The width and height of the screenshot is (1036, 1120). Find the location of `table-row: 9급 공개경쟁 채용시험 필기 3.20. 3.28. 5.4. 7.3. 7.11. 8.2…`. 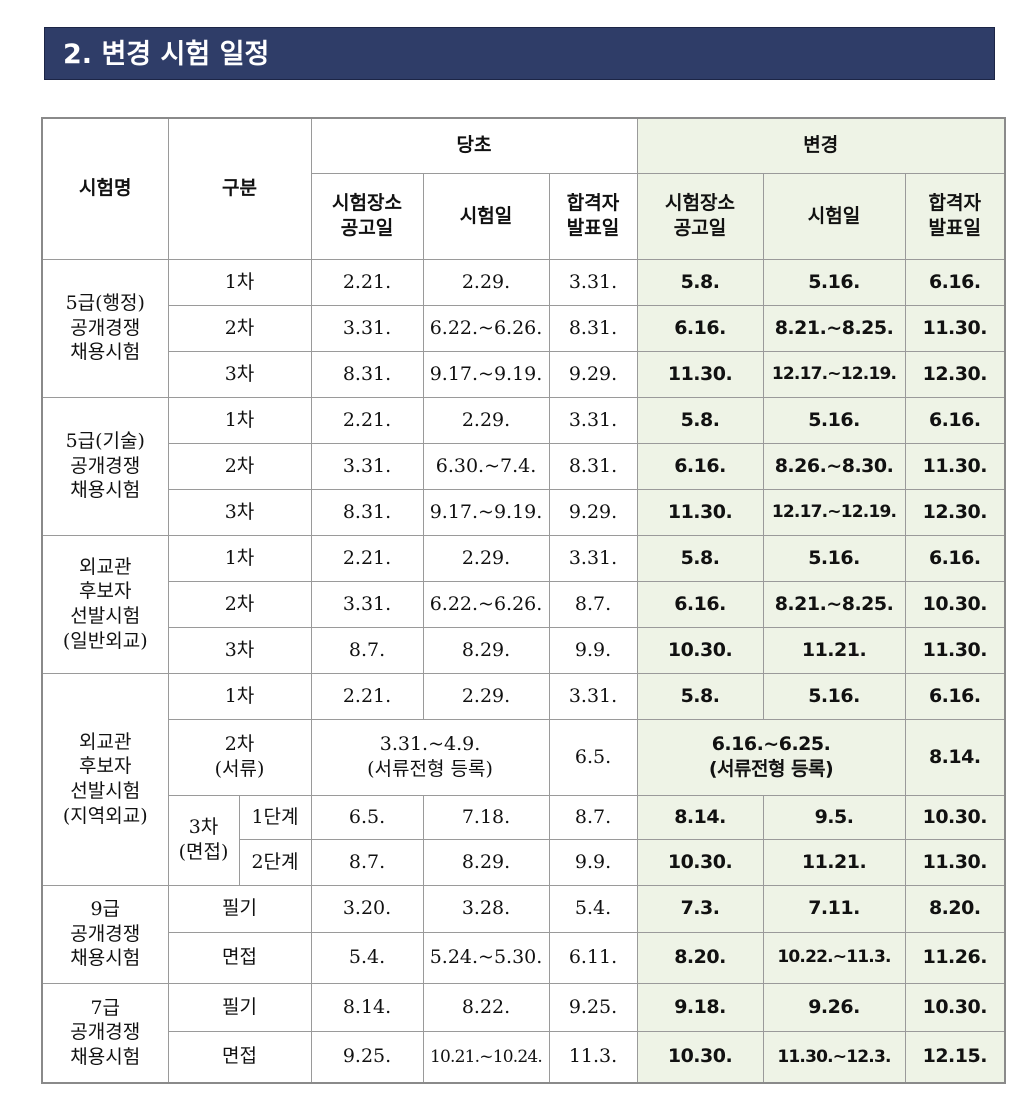

table-row: 9급 공개경쟁 채용시험 필기 3.20. 3.28. 5.4. 7.3. 7.11. 8.2… is located at coordinates (523, 934).